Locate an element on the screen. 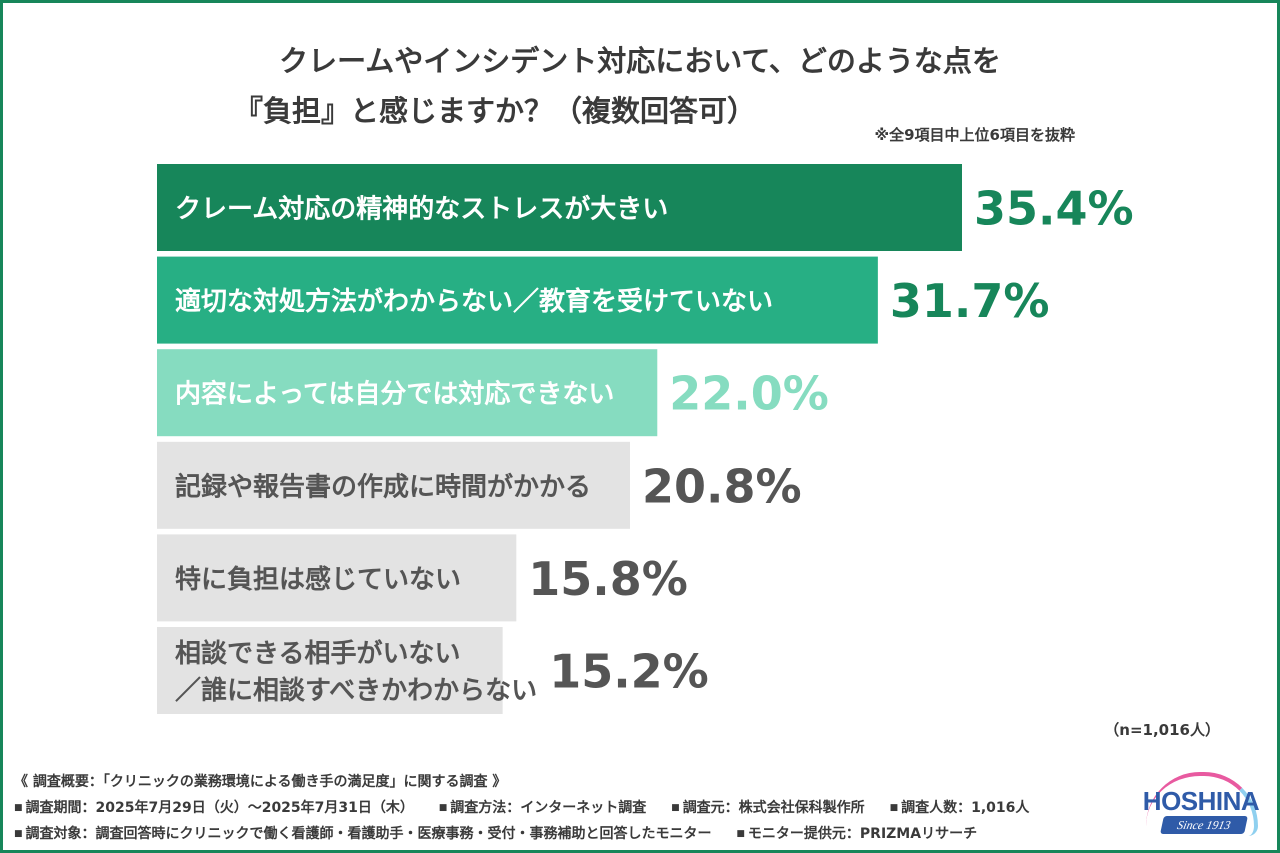 Image resolution: width=1280 pixels, height=853 pixels. bar-value-label-2: 31.7% is located at coordinates (970, 301).